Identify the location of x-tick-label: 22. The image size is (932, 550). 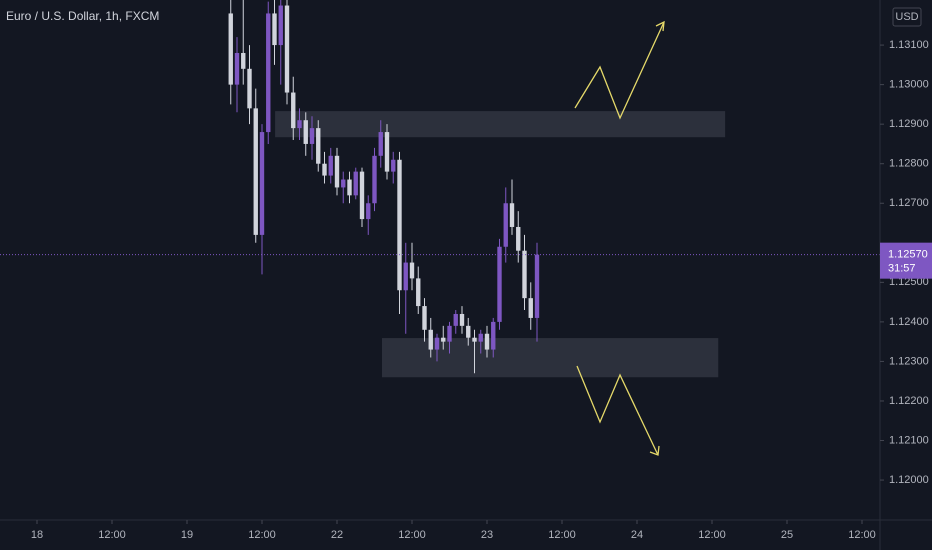
(337, 535).